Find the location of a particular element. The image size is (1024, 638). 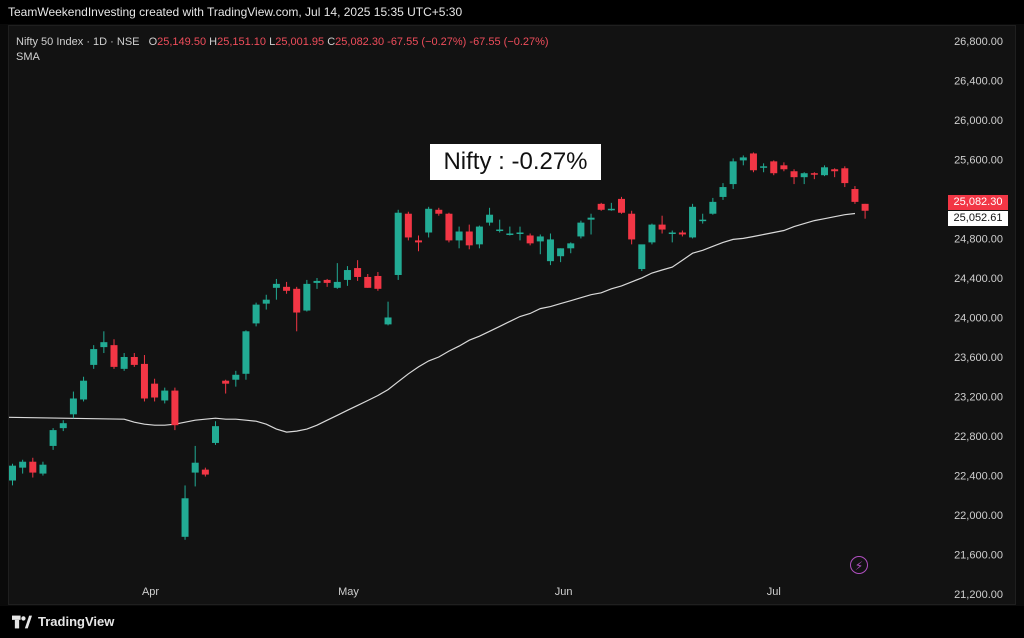

nifty-annotation: Nifty : -0.27% is located at coordinates (515, 162).